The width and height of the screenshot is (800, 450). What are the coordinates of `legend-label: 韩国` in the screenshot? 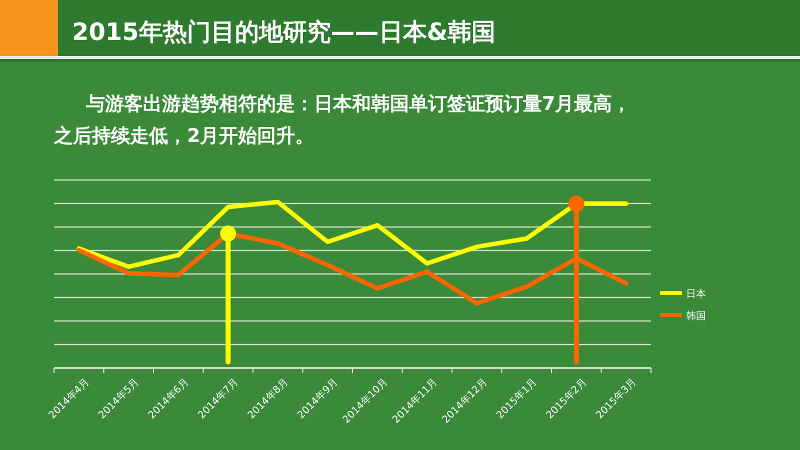 It's located at (696, 316).